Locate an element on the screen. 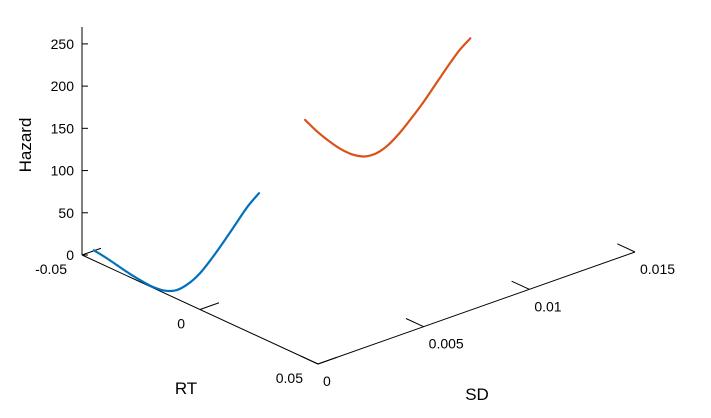 This screenshot has width=711, height=418. z-tick-label: 100 is located at coordinates (63, 171).